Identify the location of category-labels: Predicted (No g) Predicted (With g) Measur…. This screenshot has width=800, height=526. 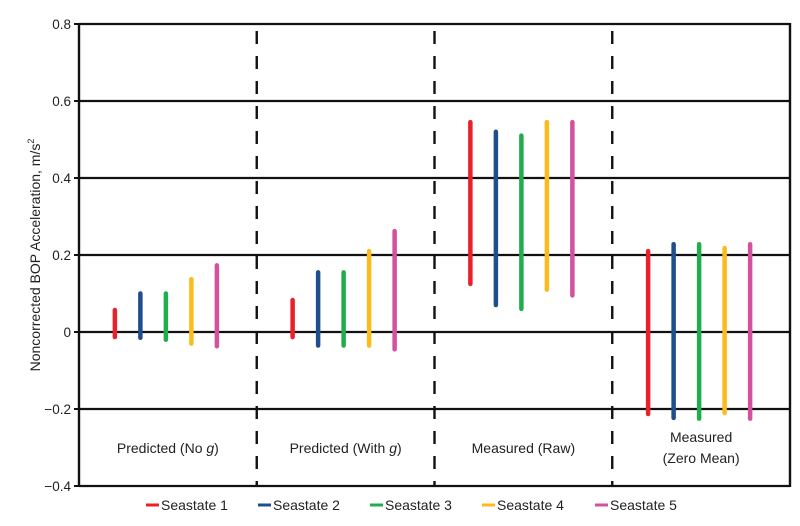
(428, 447).